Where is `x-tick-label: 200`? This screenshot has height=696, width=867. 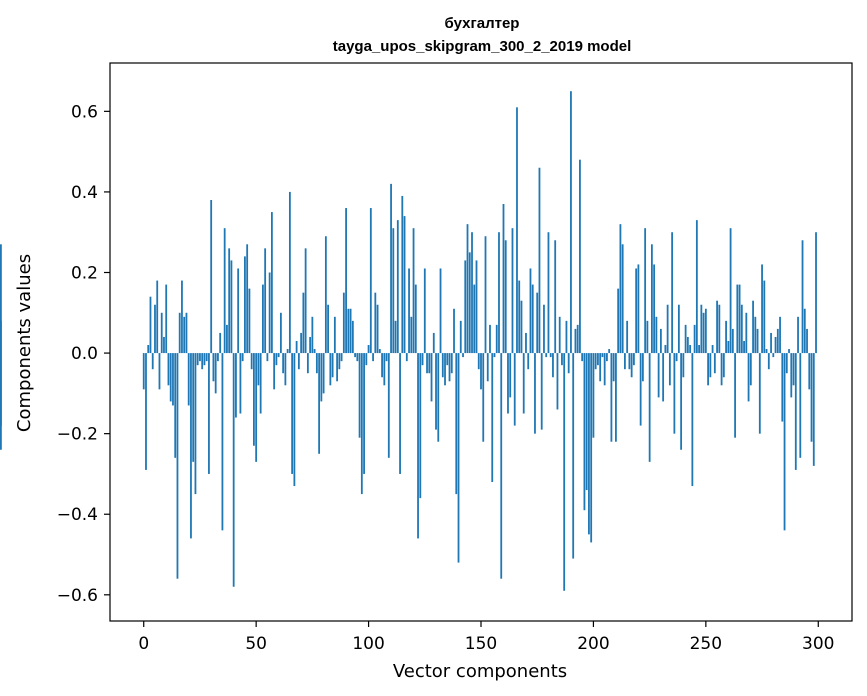 x-tick-label: 200 is located at coordinates (593, 644).